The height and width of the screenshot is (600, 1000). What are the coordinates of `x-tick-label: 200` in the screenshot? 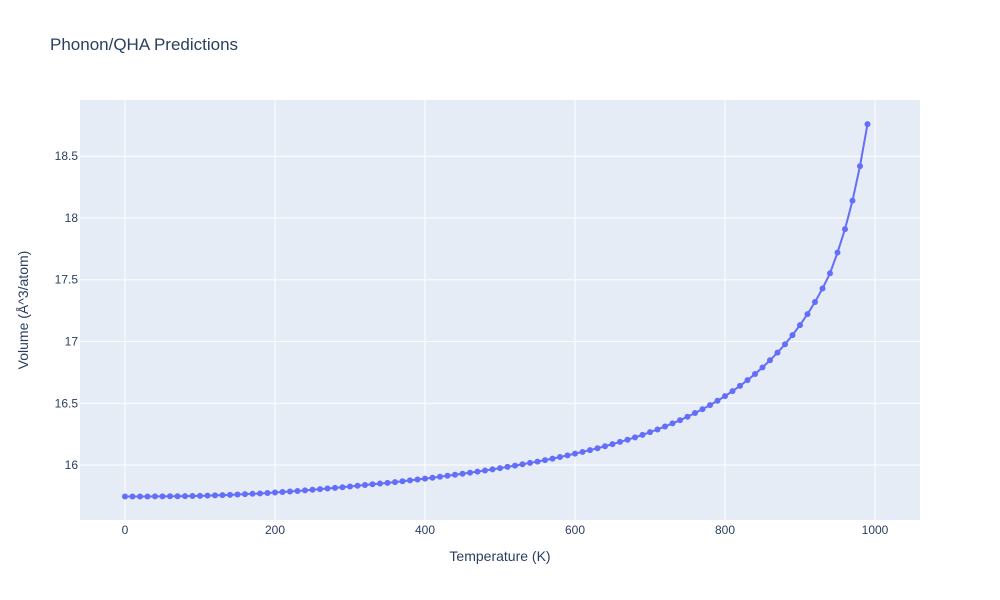 It's located at (275, 530).